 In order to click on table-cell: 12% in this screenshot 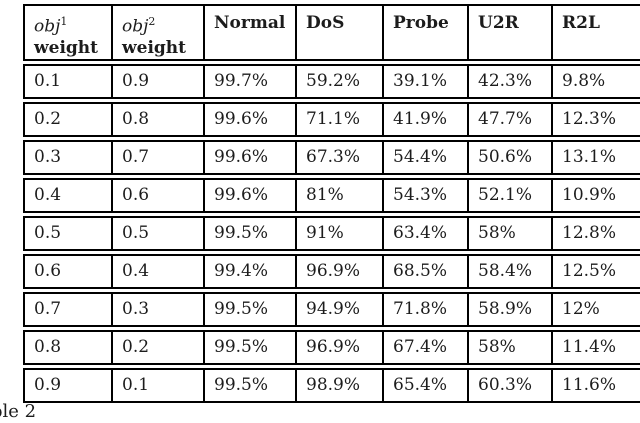, I will do `click(596, 309)`.